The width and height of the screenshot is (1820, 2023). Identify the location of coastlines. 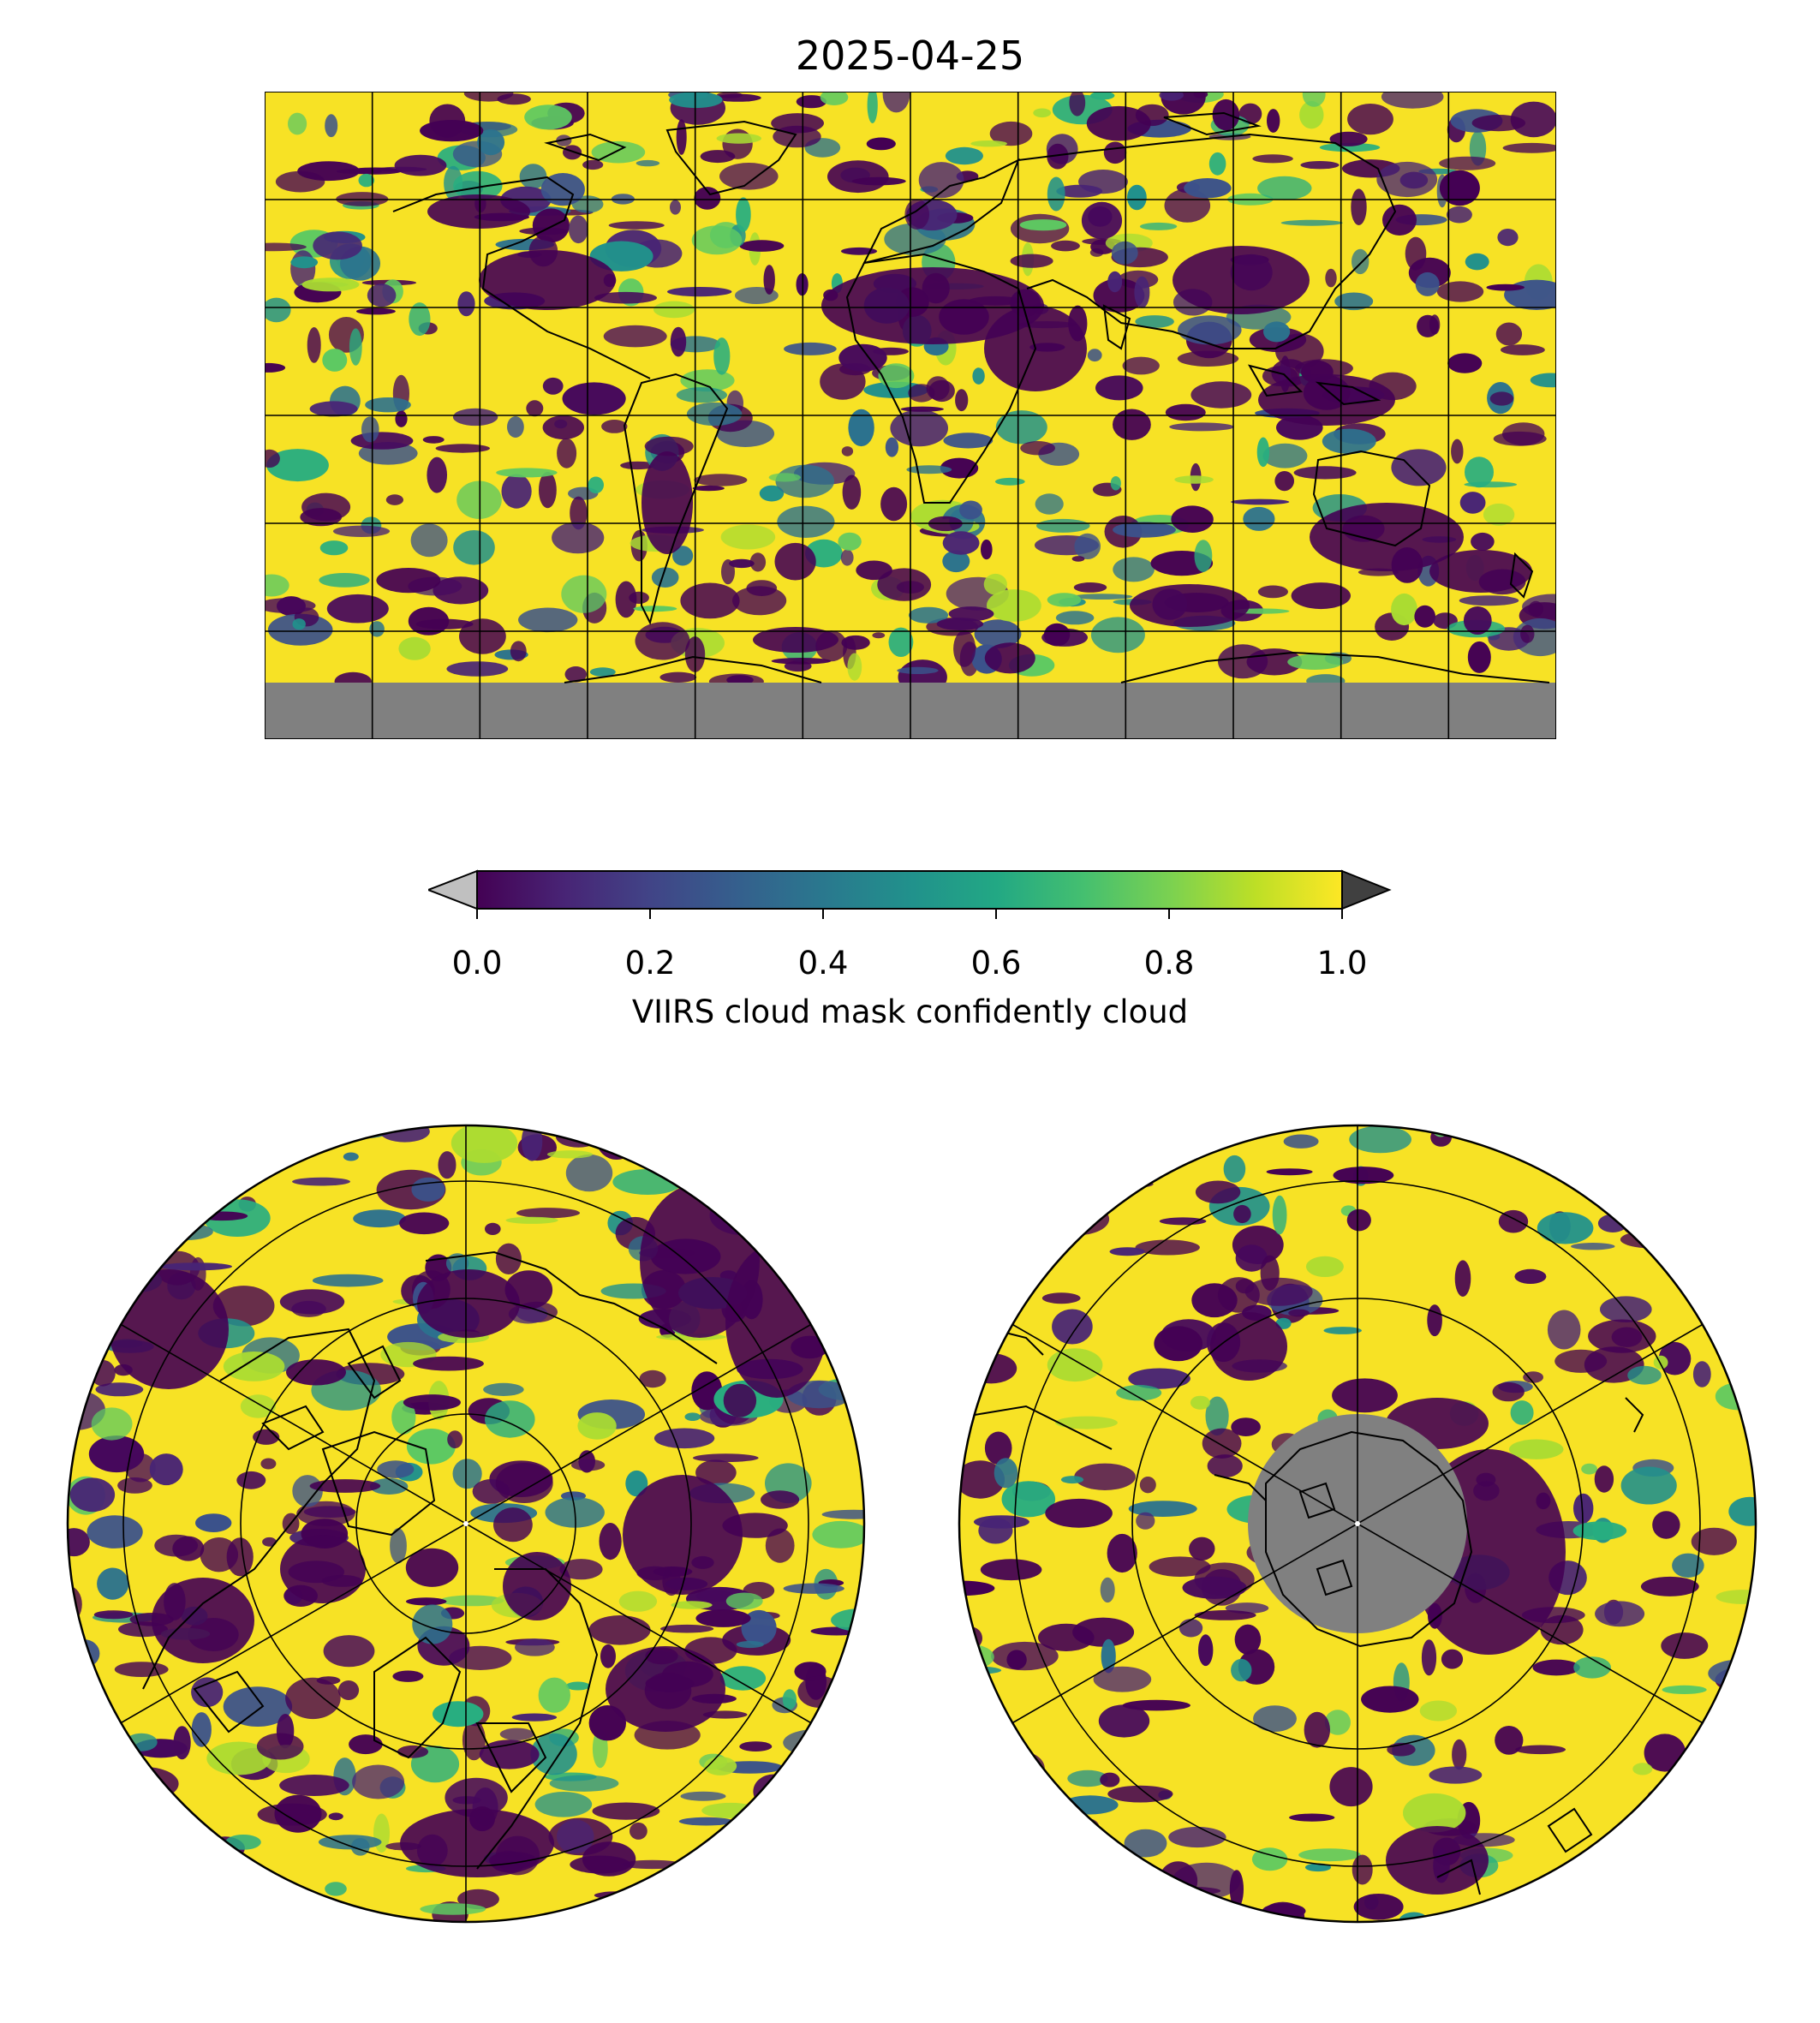
(430, 1560).